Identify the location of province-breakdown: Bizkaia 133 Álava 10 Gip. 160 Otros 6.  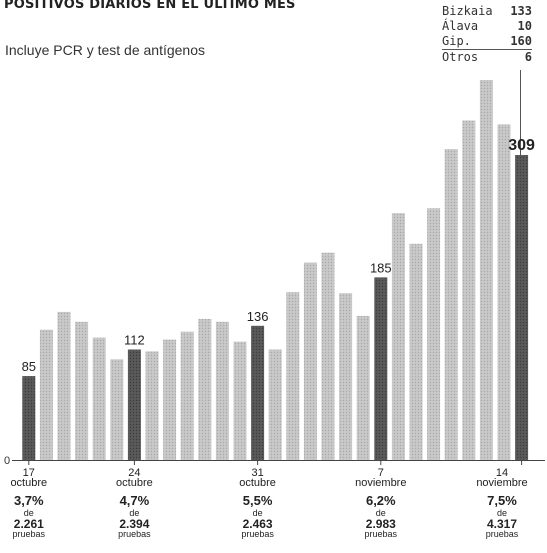
(487, 34).